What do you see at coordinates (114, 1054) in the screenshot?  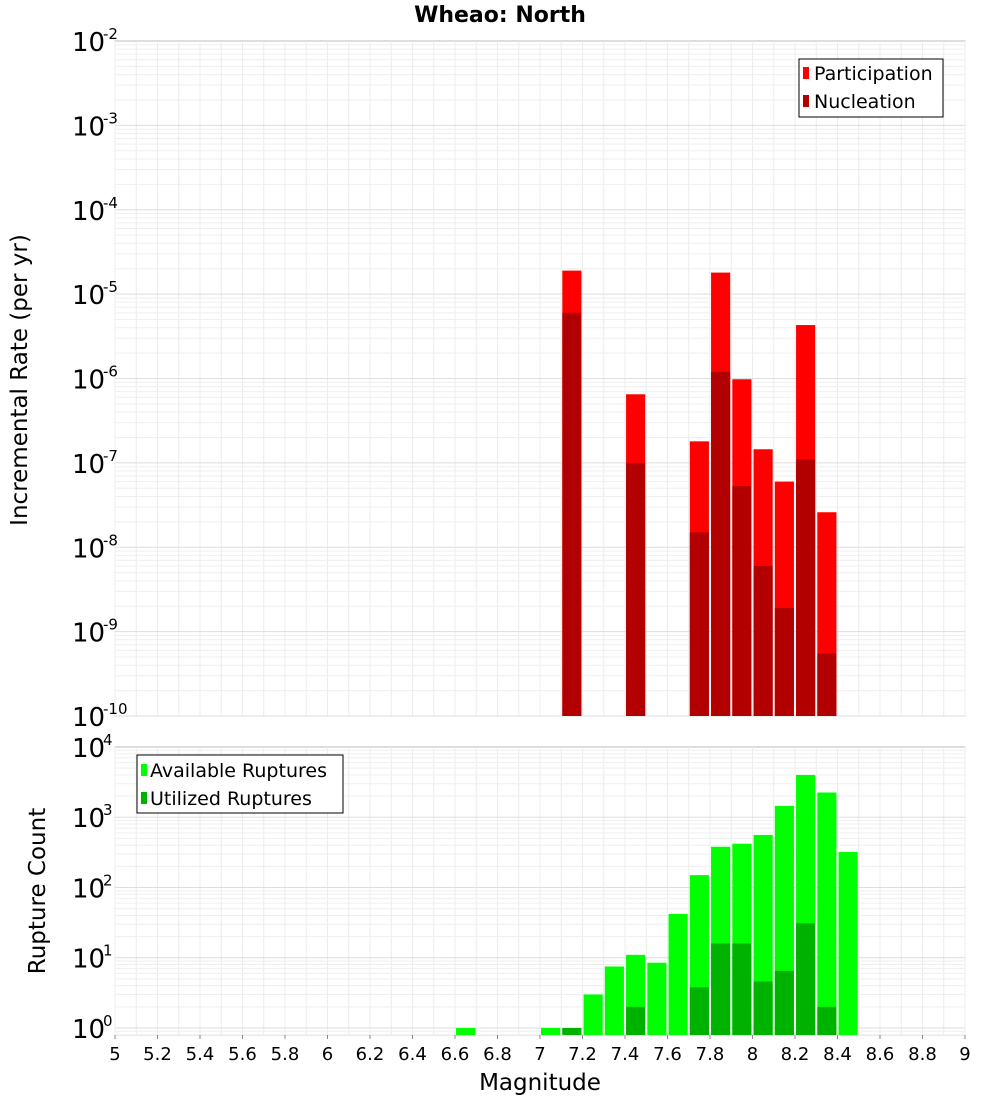 I see `x-tick-label: 5` at bounding box center [114, 1054].